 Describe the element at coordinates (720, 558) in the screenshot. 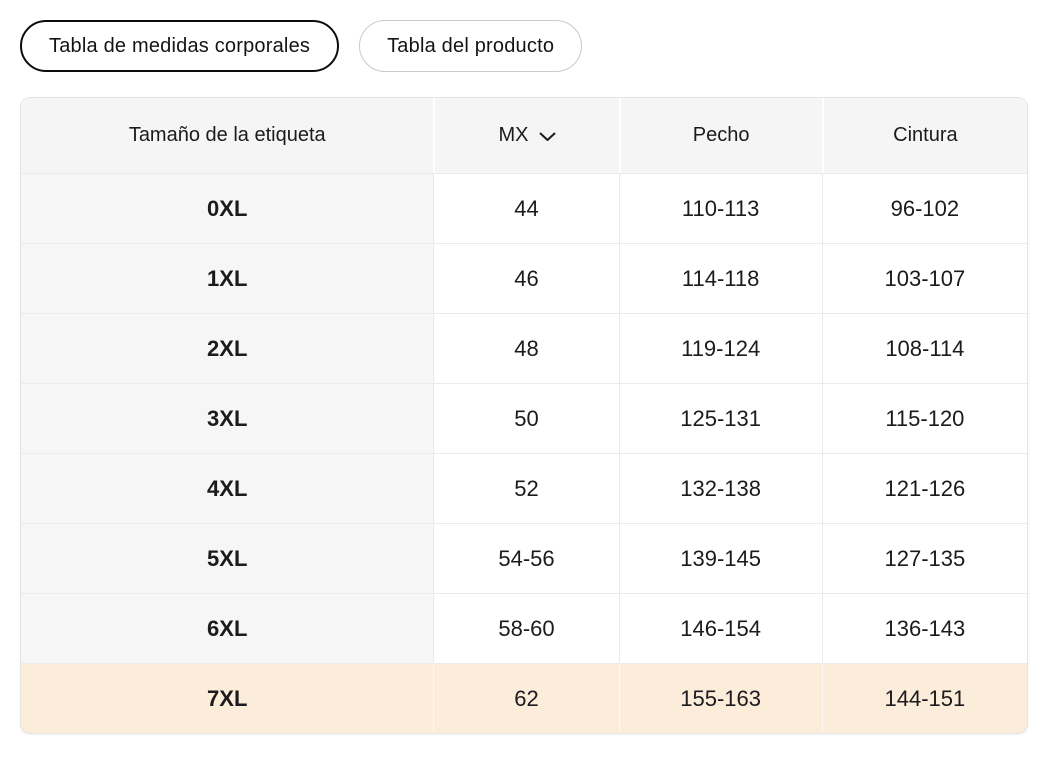

I see `chest-cell: 139-145` at that location.